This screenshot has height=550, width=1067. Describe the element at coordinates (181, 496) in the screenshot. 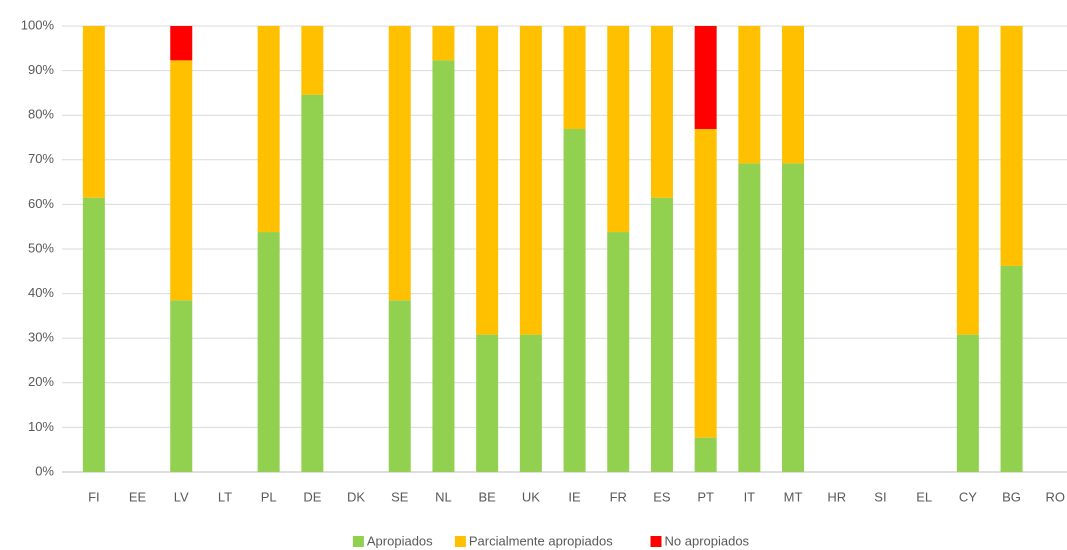

I see `x-tick-label: LV` at that location.